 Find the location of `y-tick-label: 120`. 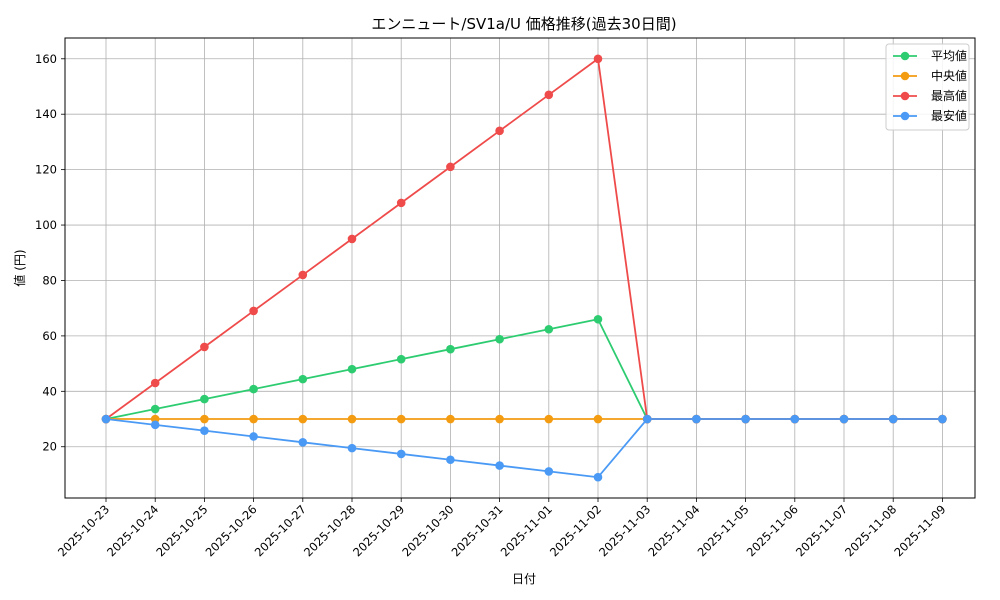

y-tick-label: 120 is located at coordinates (46, 170).